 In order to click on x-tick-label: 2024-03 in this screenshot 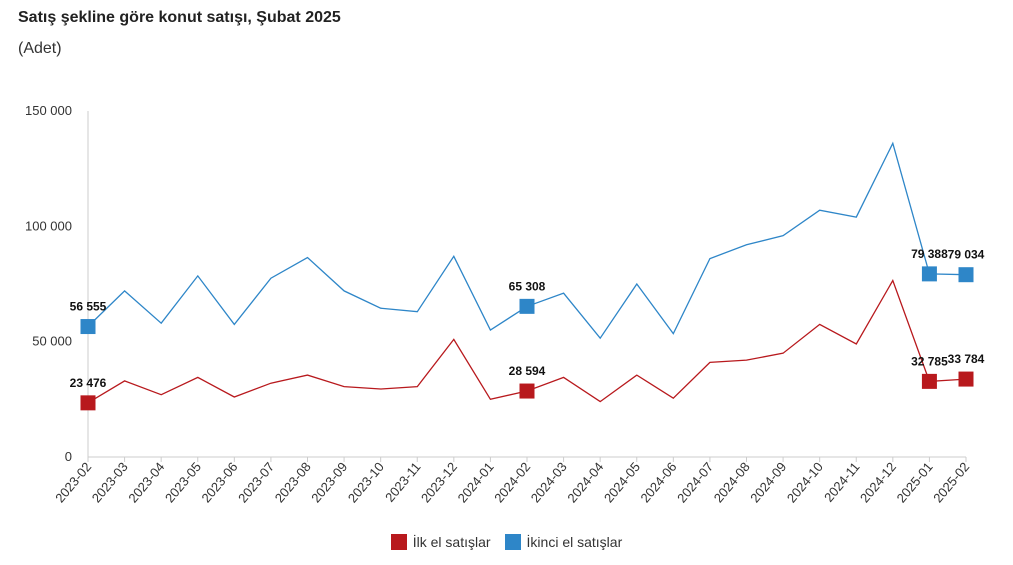, I will do `click(549, 482)`.